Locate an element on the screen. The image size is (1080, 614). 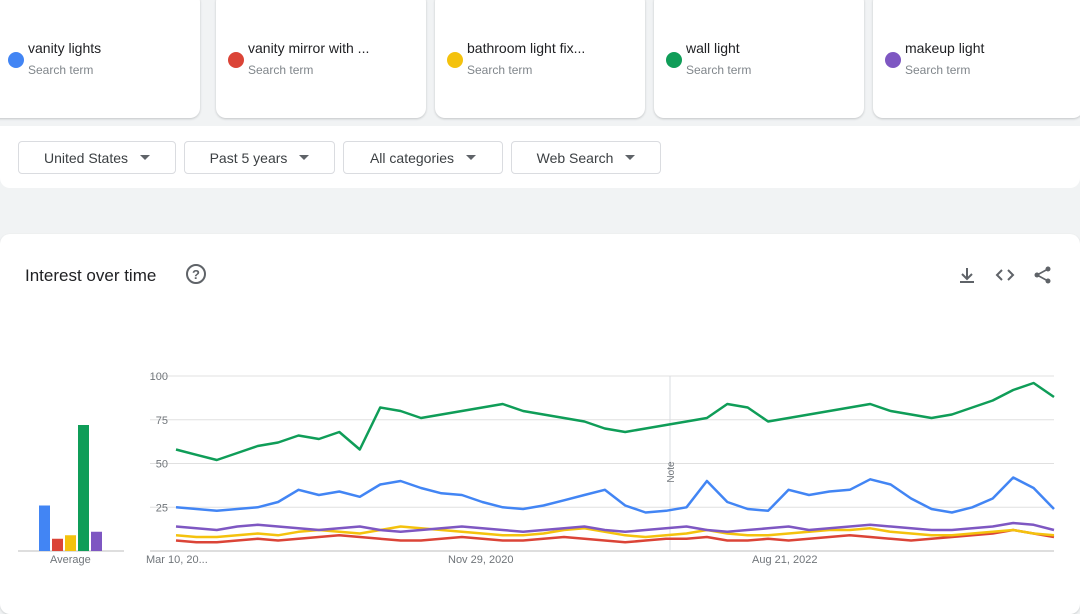
term-card-wall-light: wall light Search term is located at coordinates (759, 59).